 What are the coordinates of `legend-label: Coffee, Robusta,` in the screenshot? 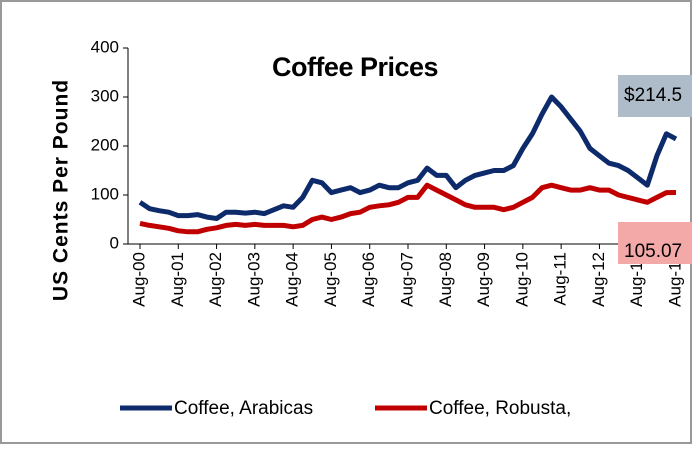 It's located at (500, 408).